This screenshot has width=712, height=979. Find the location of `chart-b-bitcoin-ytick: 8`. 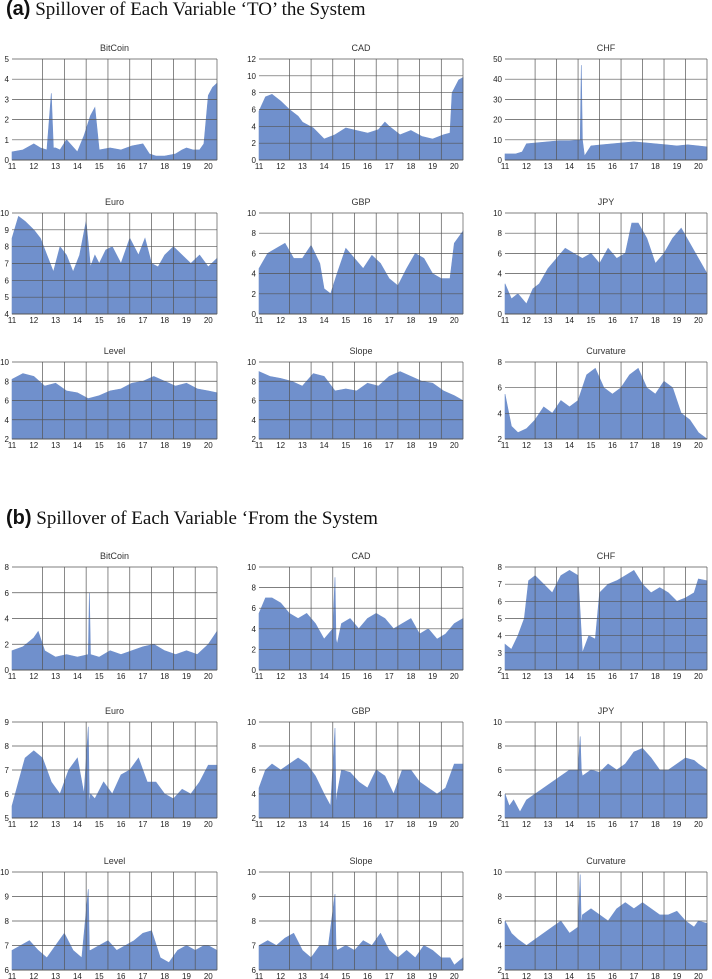

chart-b-bitcoin-ytick: 8 is located at coordinates (7, 567).